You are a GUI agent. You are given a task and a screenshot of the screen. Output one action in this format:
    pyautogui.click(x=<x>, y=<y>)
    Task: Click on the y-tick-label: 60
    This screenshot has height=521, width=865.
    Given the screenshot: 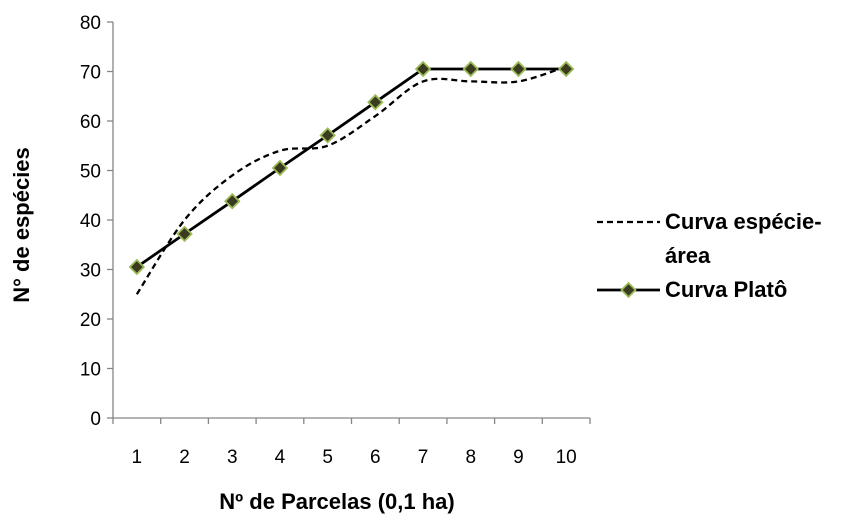 What is the action you would take?
    pyautogui.click(x=90, y=122)
    